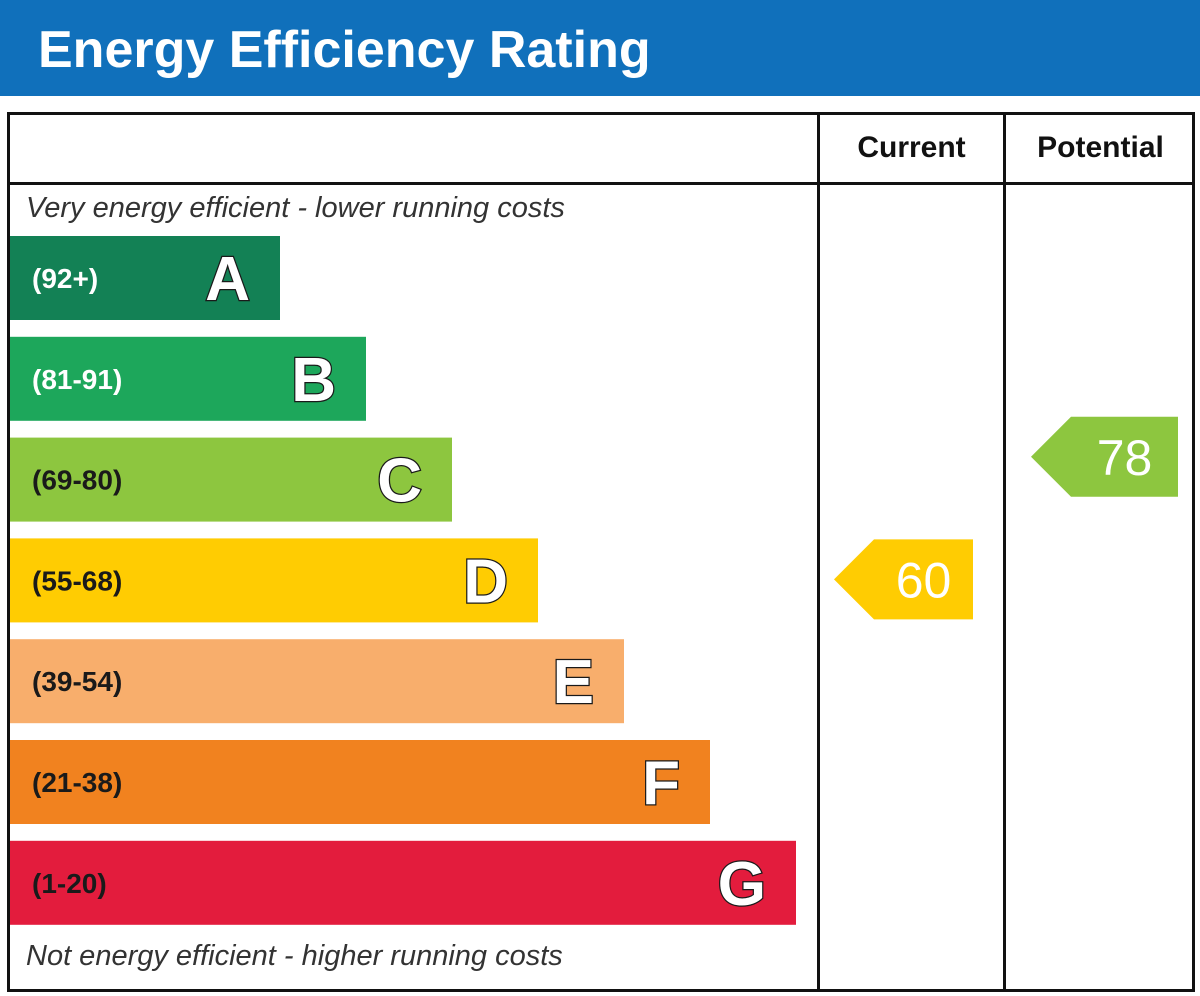 The image size is (1200, 996). I want to click on band-a: (92+) A, so click(145, 278).